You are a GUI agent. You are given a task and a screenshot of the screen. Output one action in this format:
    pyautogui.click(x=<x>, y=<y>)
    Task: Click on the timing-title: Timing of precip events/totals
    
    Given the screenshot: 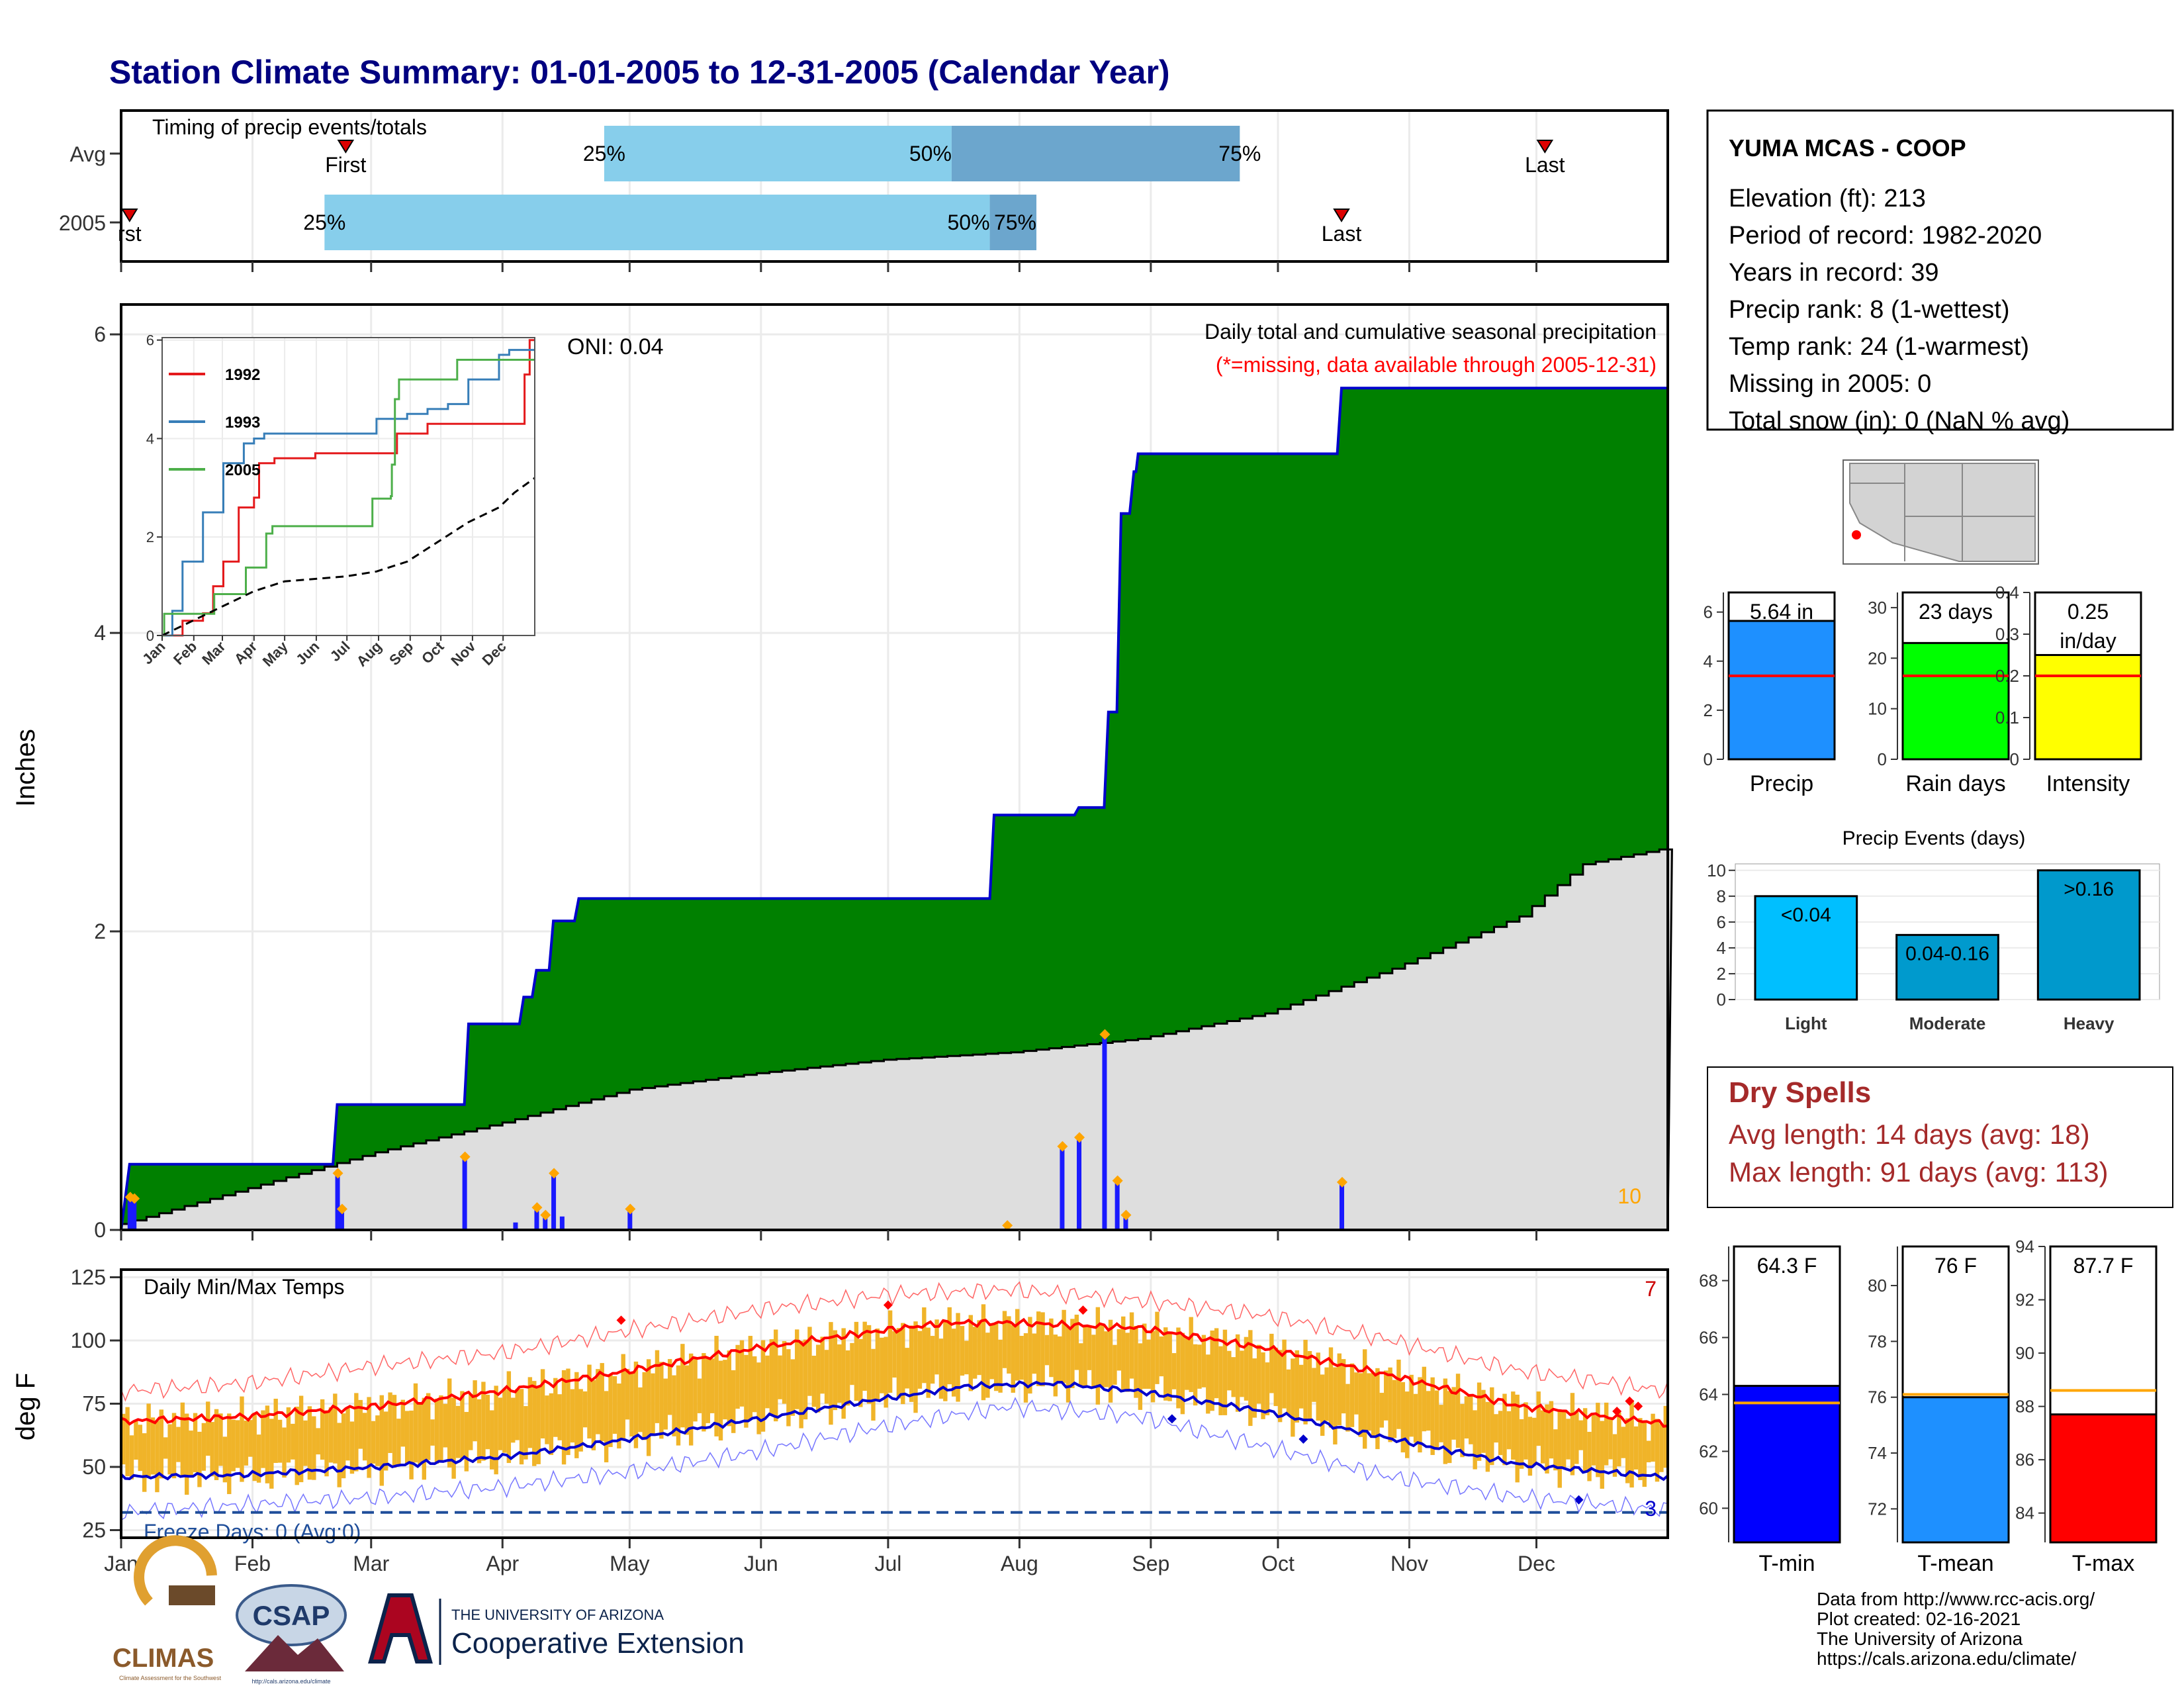 What is the action you would take?
    pyautogui.click(x=289, y=127)
    